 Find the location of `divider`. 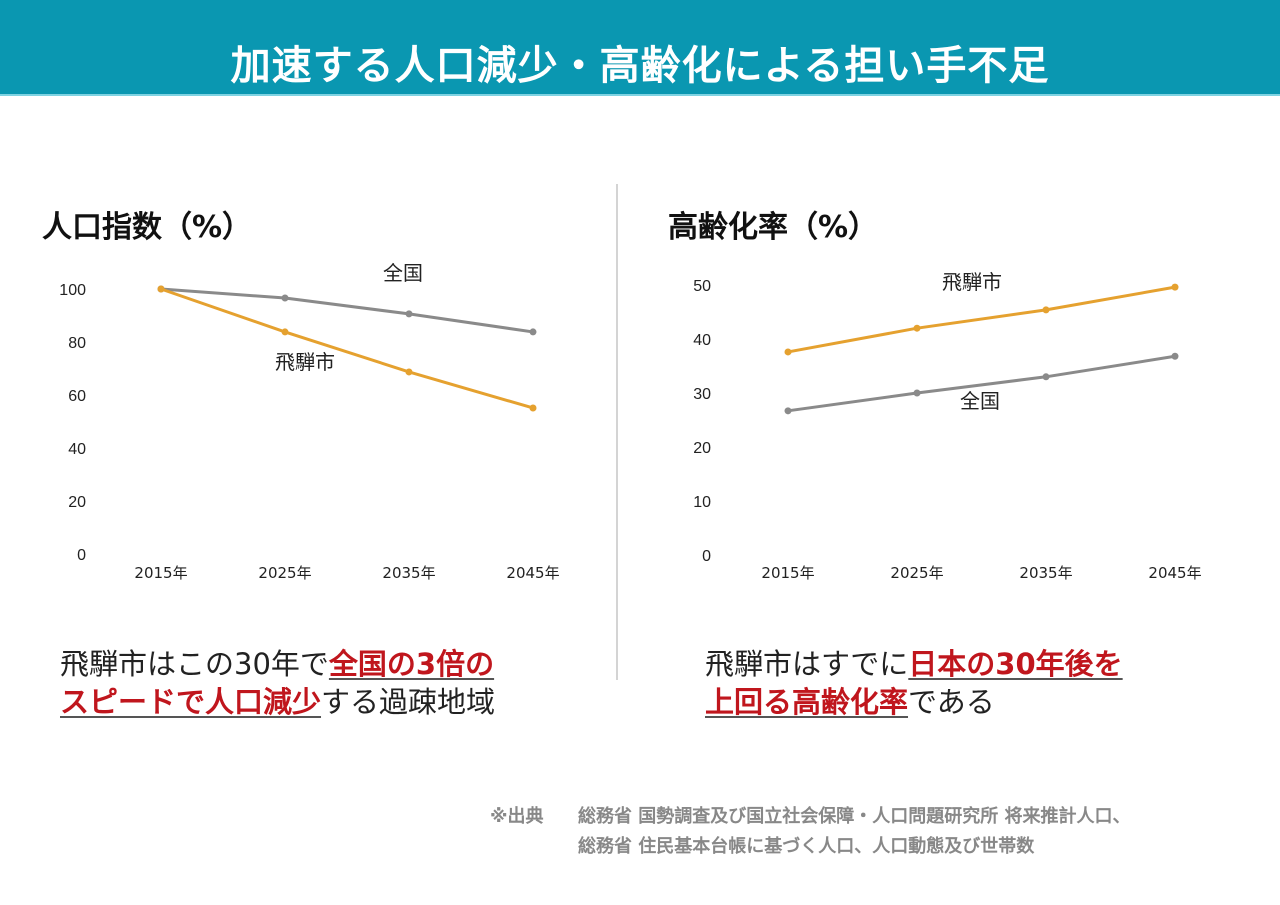

divider is located at coordinates (617, 432).